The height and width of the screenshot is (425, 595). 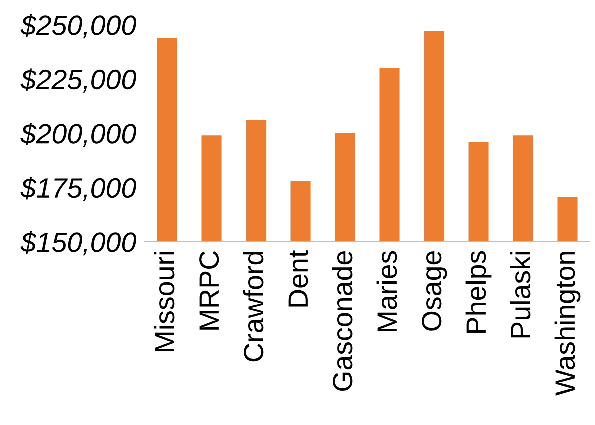 I want to click on y-tick-label: $250,000, so click(x=78, y=26).